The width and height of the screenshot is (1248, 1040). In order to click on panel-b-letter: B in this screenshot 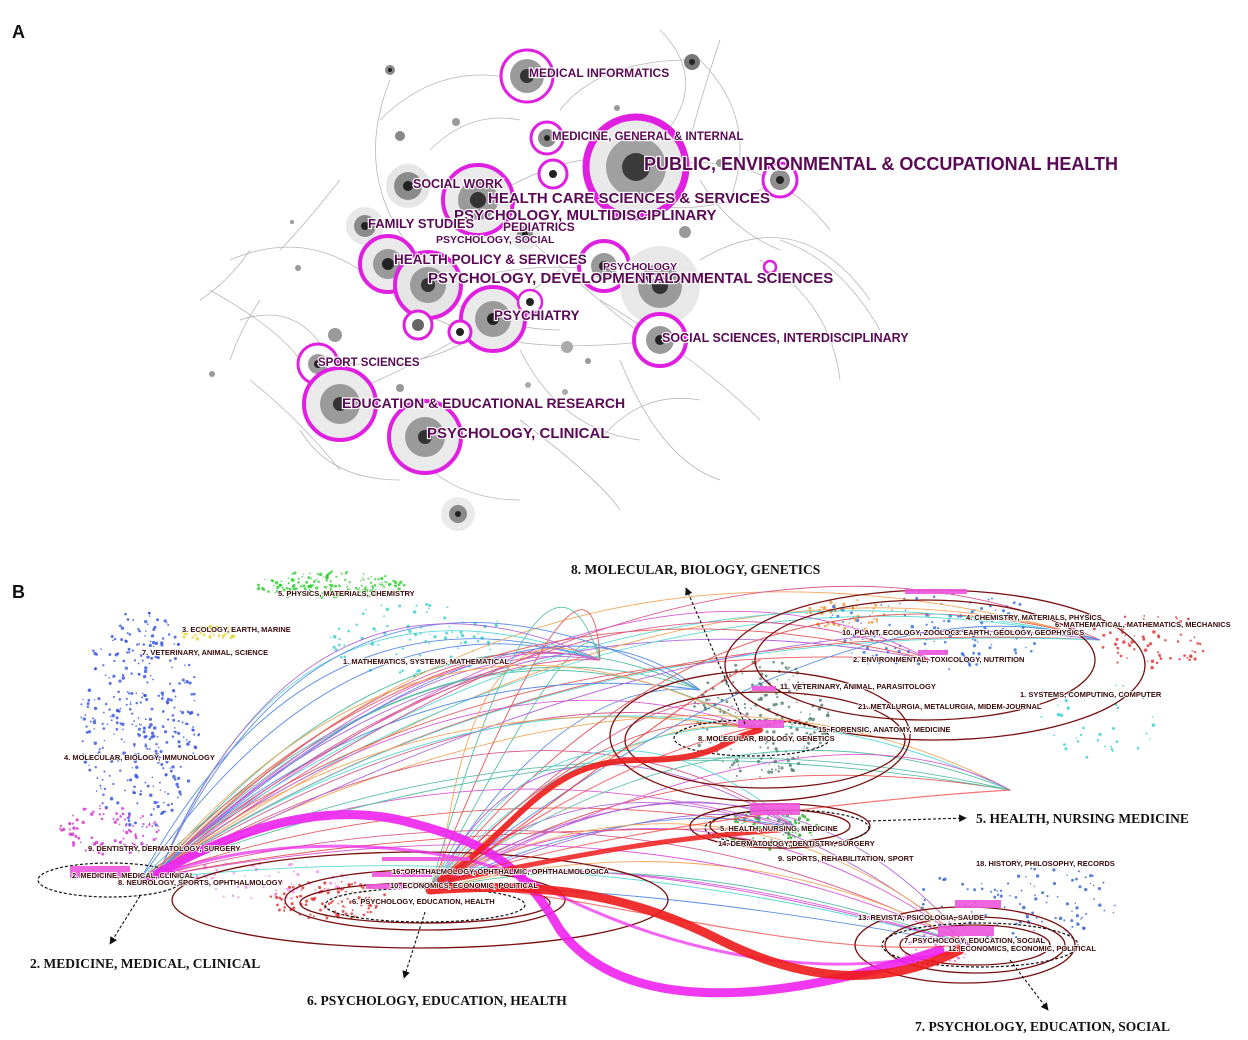, I will do `click(18, 592)`.